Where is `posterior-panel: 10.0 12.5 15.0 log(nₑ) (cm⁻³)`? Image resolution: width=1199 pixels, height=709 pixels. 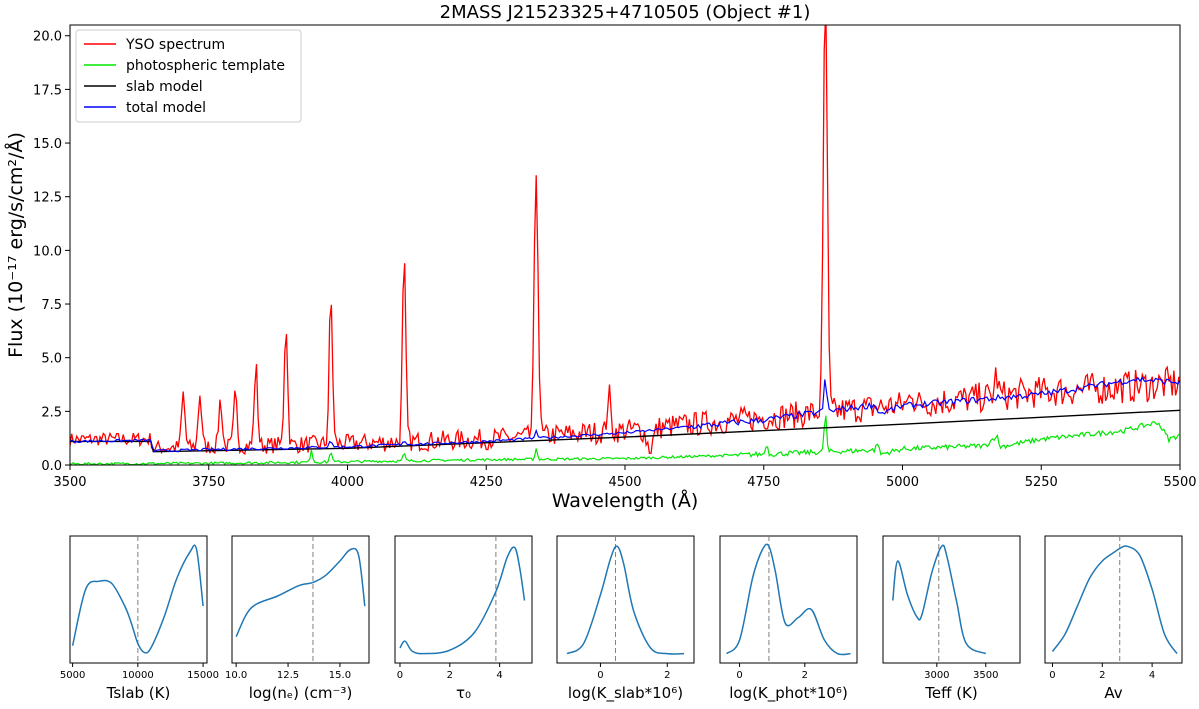 posterior-panel: 10.0 12.5 15.0 log(nₑ) (cm⁻³) is located at coordinates (297, 618).